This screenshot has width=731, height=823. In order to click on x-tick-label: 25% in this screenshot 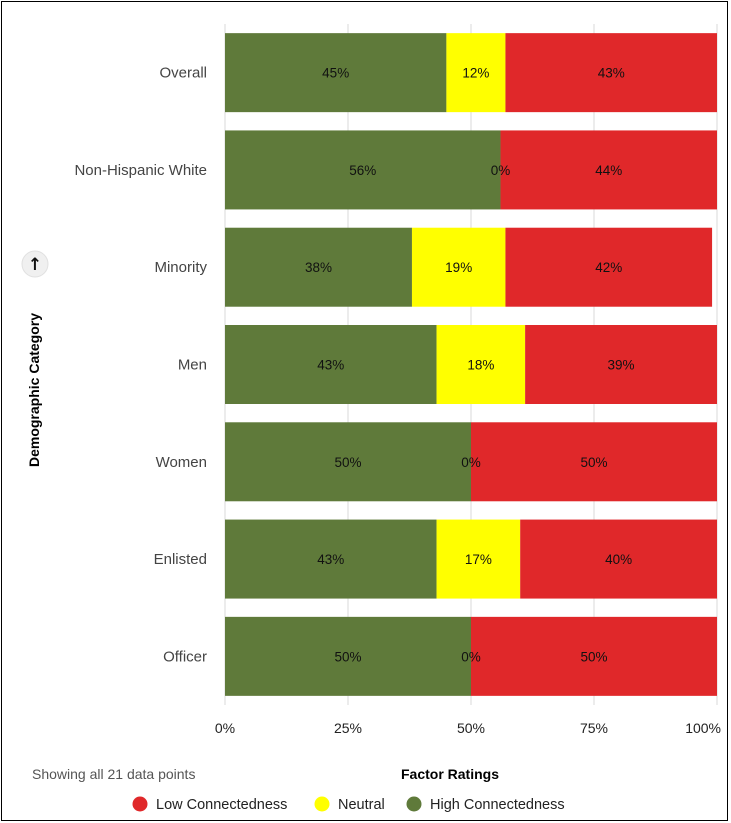, I will do `click(348, 728)`.